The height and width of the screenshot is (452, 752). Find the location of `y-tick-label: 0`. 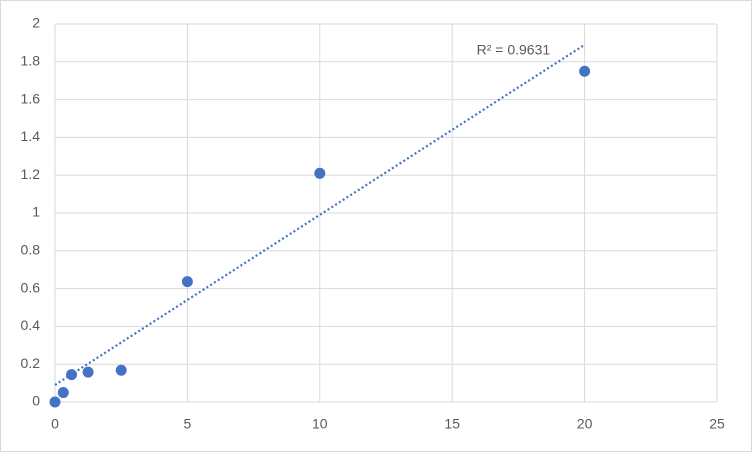

y-tick-label: 0 is located at coordinates (36, 401).